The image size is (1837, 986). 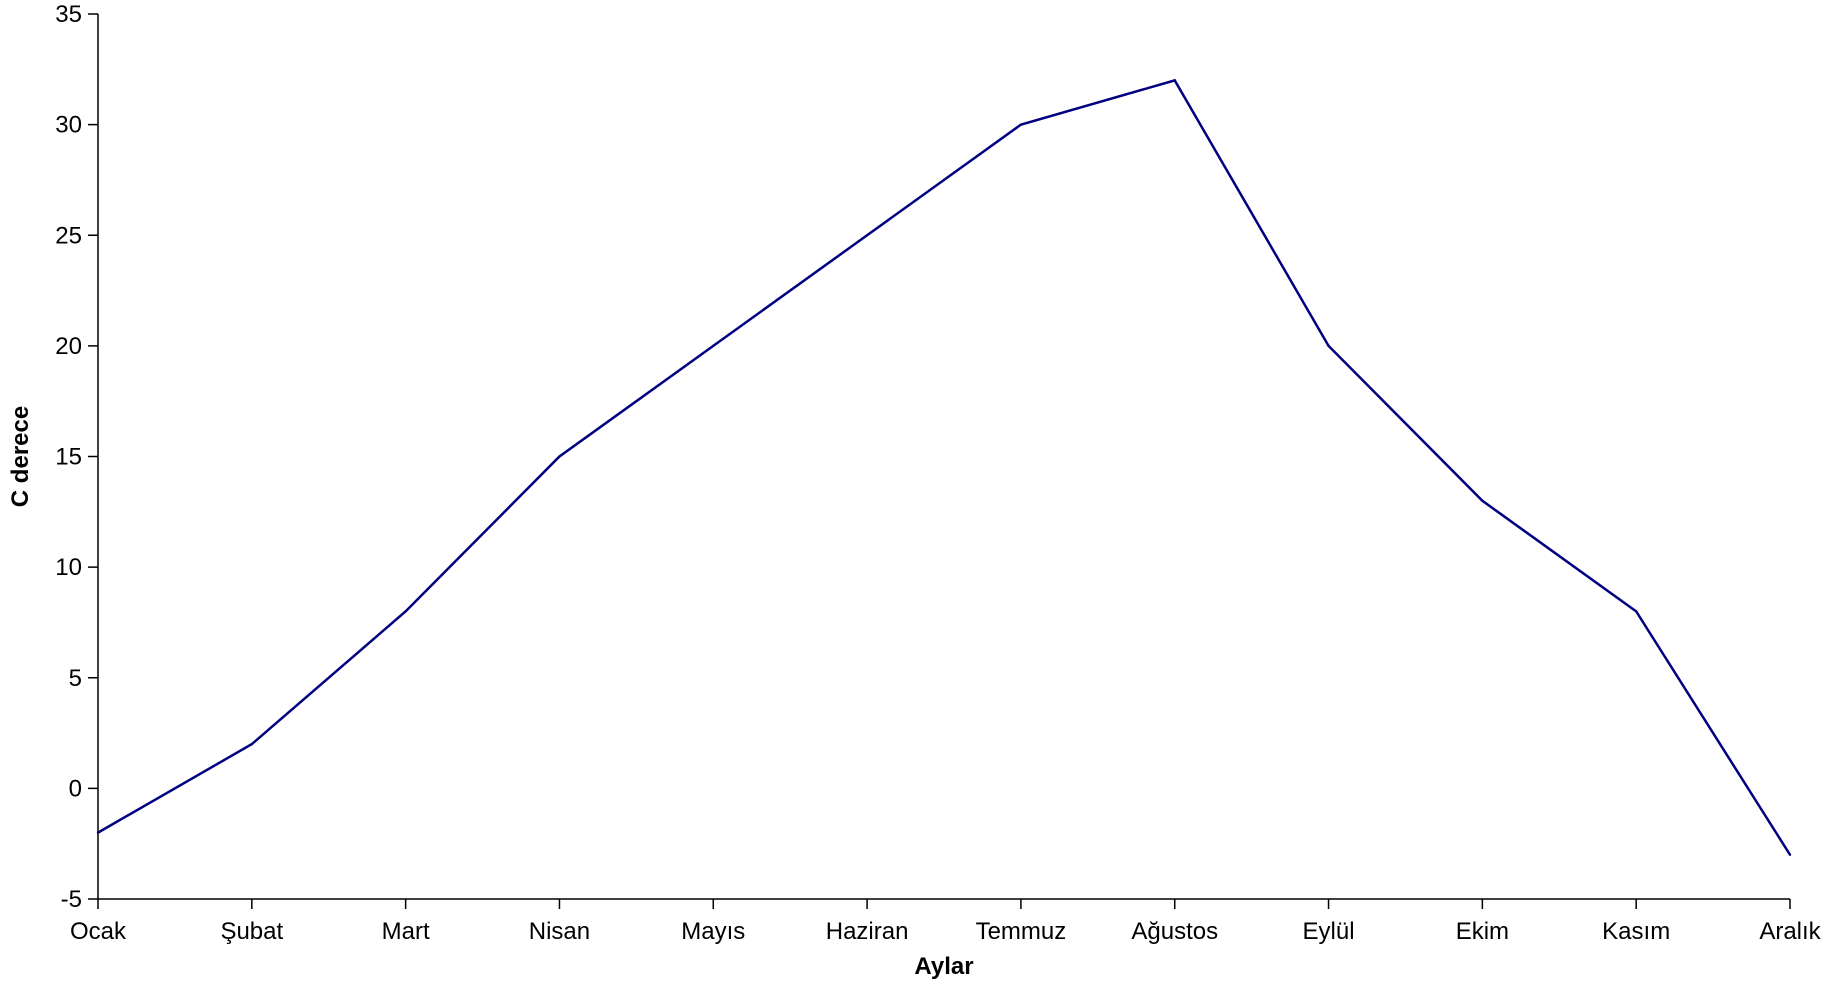 I want to click on x-tick-label: Kasım, so click(x=1636, y=931).